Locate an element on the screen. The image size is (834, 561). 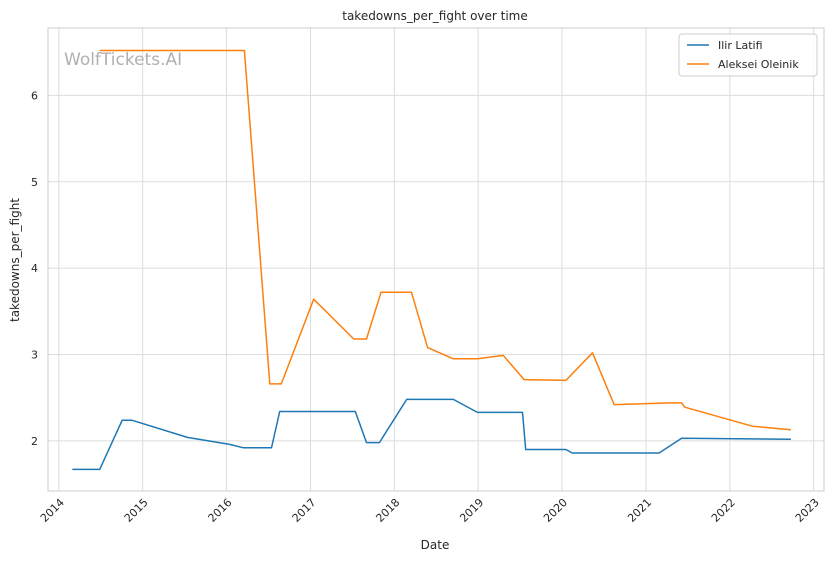
y-tick-label-6: 6 is located at coordinates (34, 95).